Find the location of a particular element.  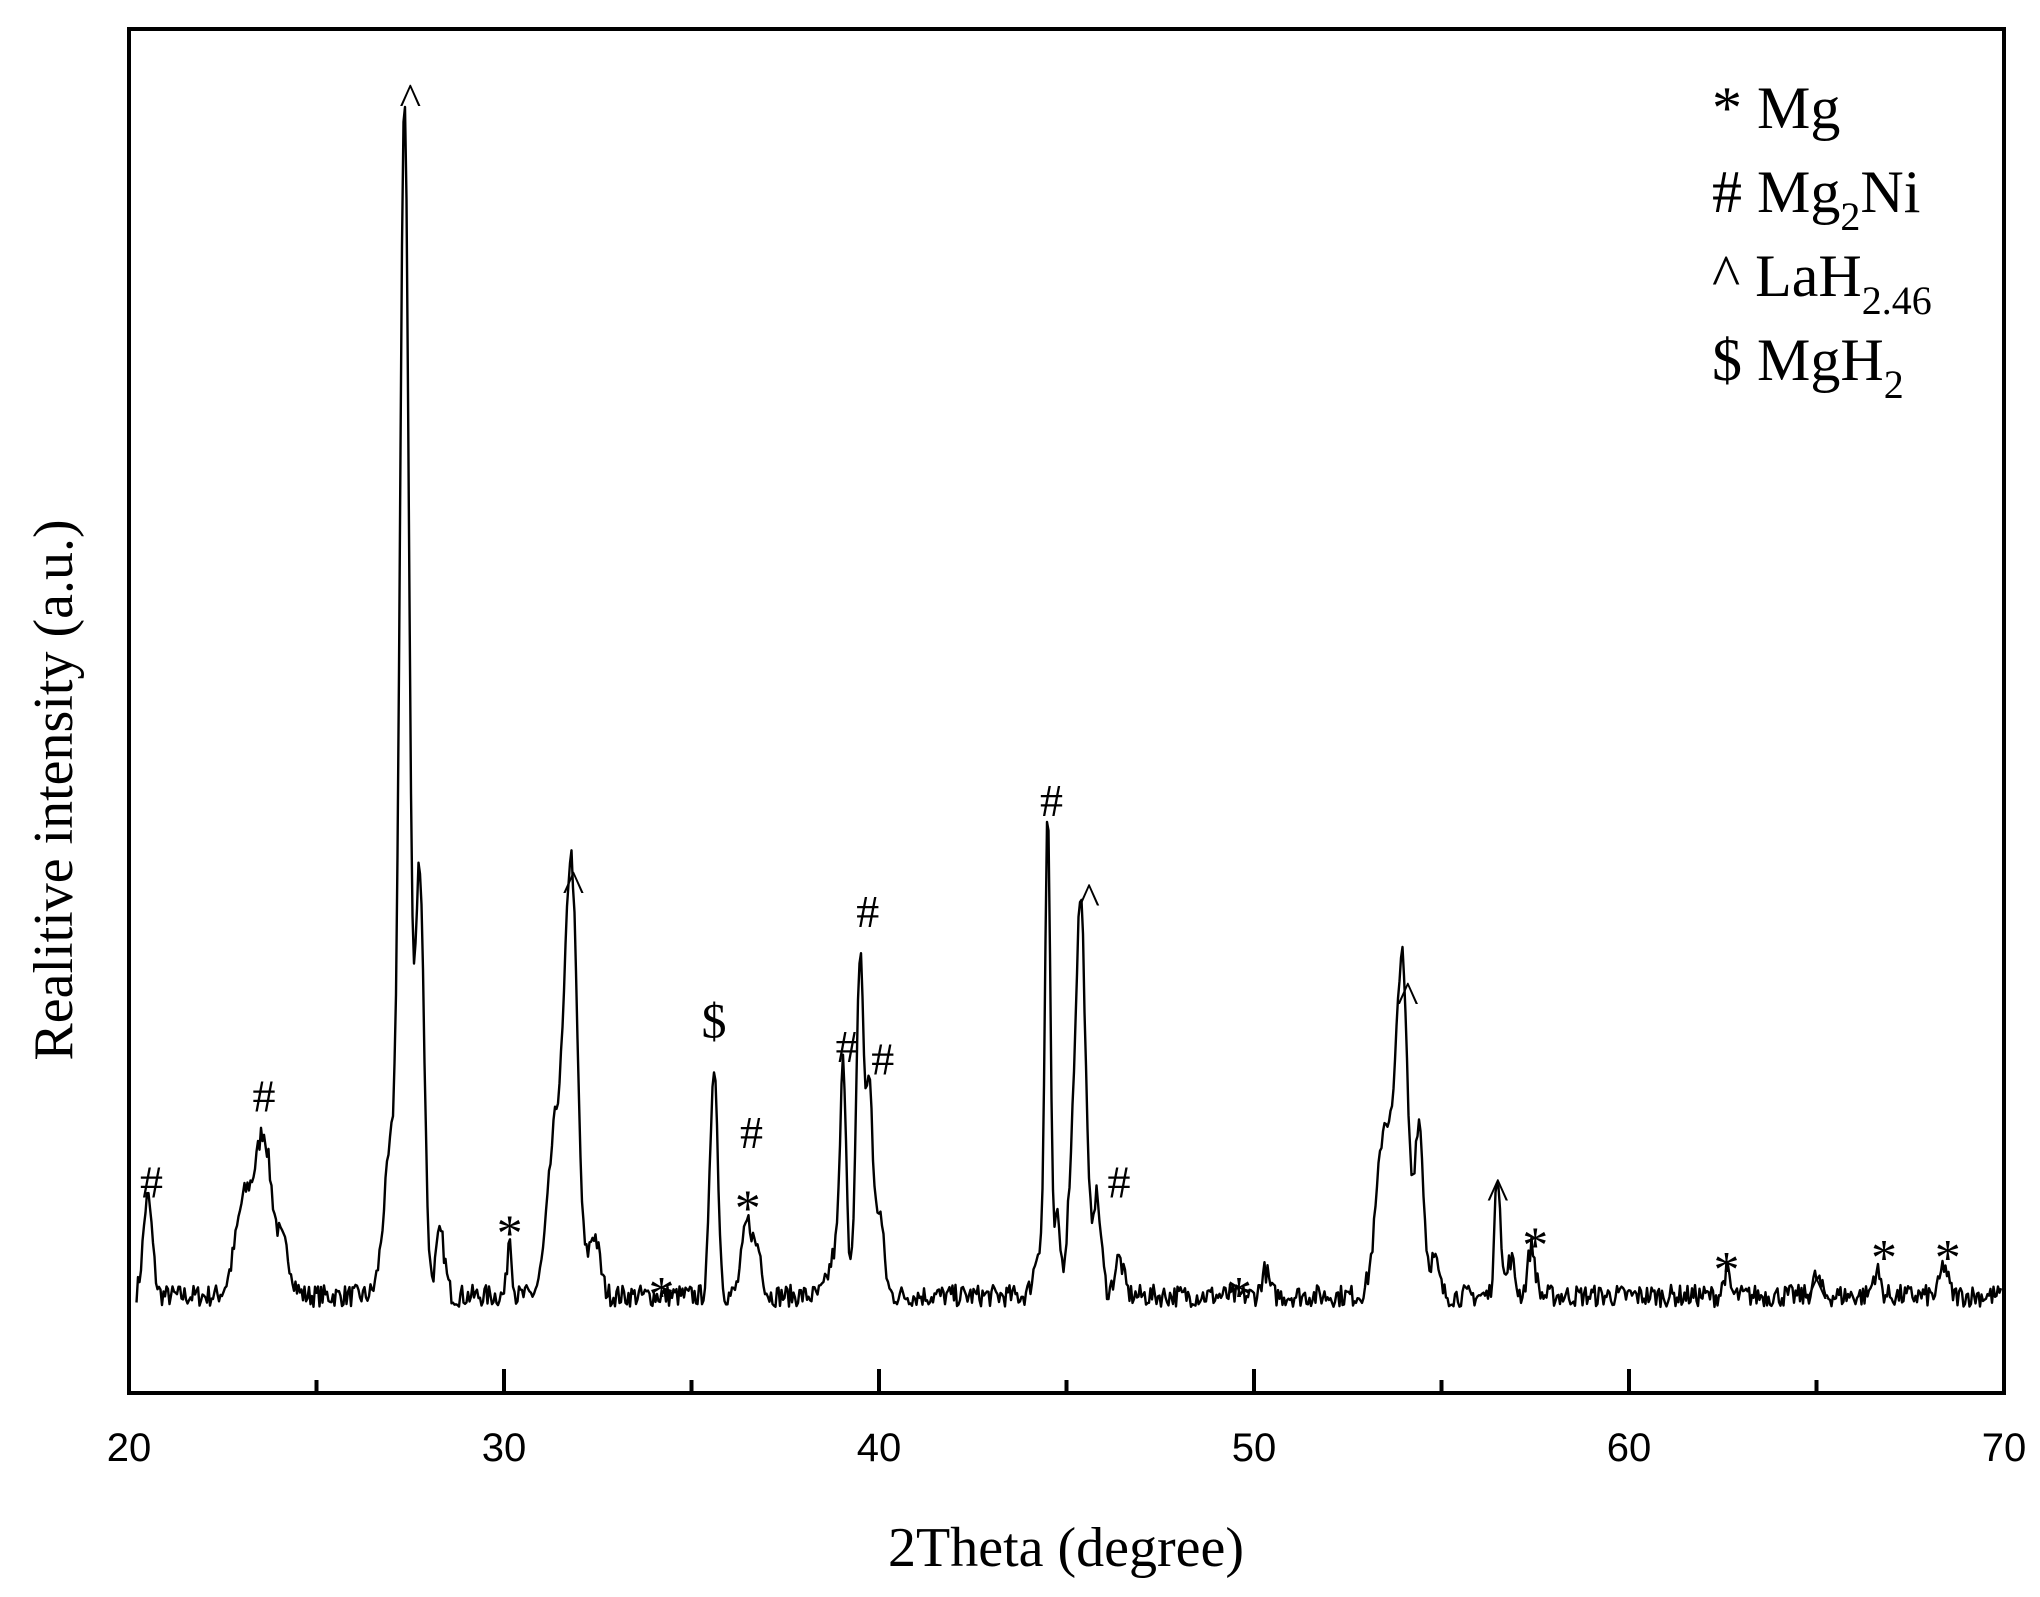

x-tick-label: 60 is located at coordinates (1629, 1448).